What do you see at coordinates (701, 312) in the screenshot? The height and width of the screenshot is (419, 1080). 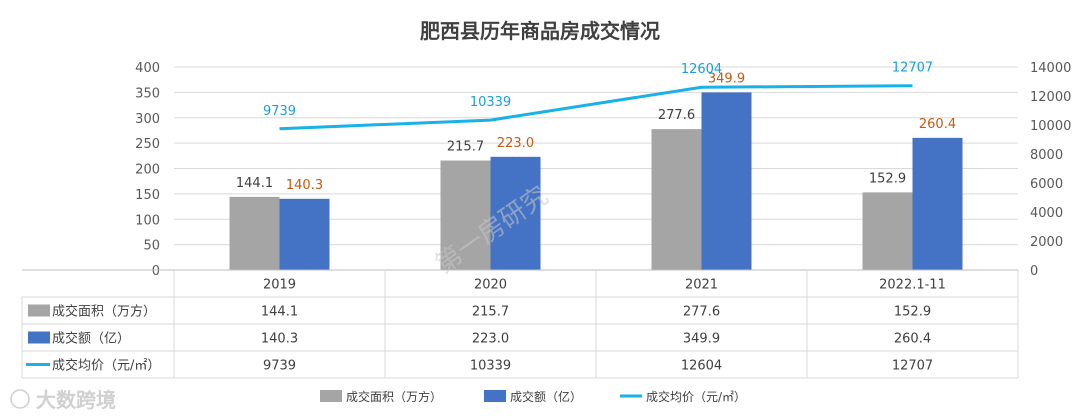 I see `table-cell-value: 277.6` at bounding box center [701, 312].